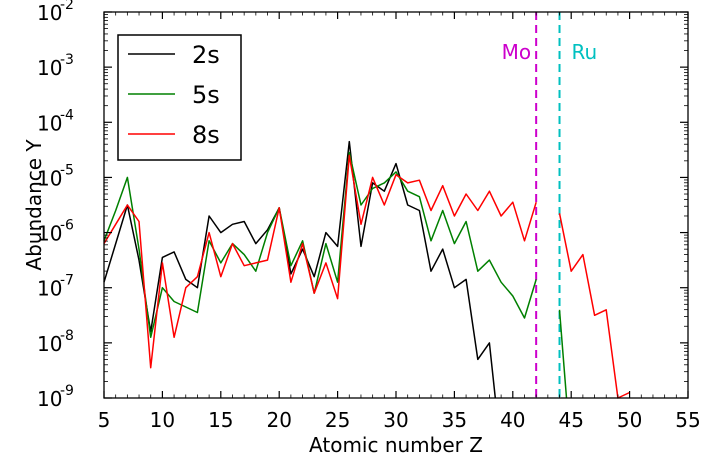 This screenshot has height=475, width=706. What do you see at coordinates (563, 354) in the screenshot?
I see `series-line-5s-seg1` at bounding box center [563, 354].